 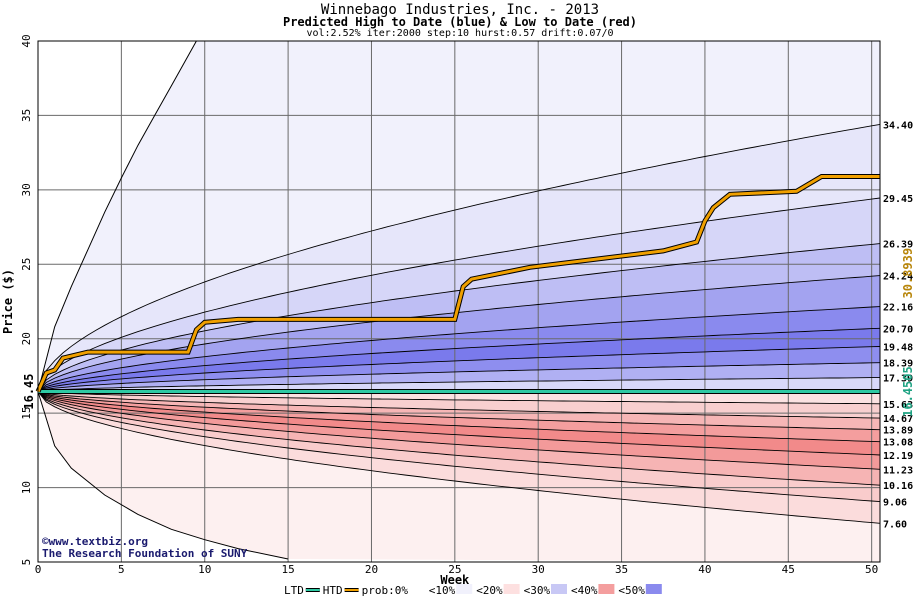 What do you see at coordinates (898, 405) in the screenshot?
I see `quantile-end-label-9: 15.63` at bounding box center [898, 405].